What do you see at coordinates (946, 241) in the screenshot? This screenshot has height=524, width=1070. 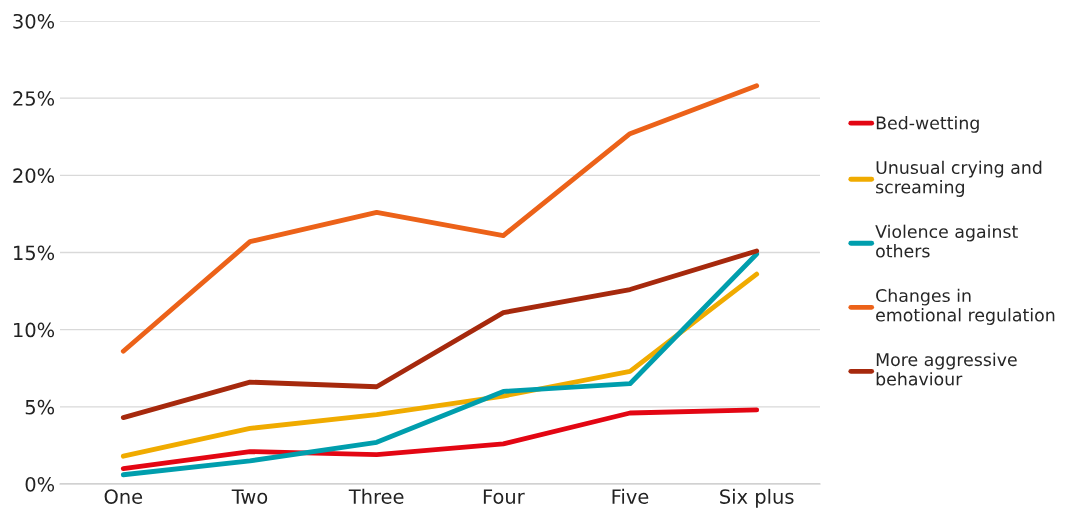 I see `legend-label: Violence against others` at bounding box center [946, 241].